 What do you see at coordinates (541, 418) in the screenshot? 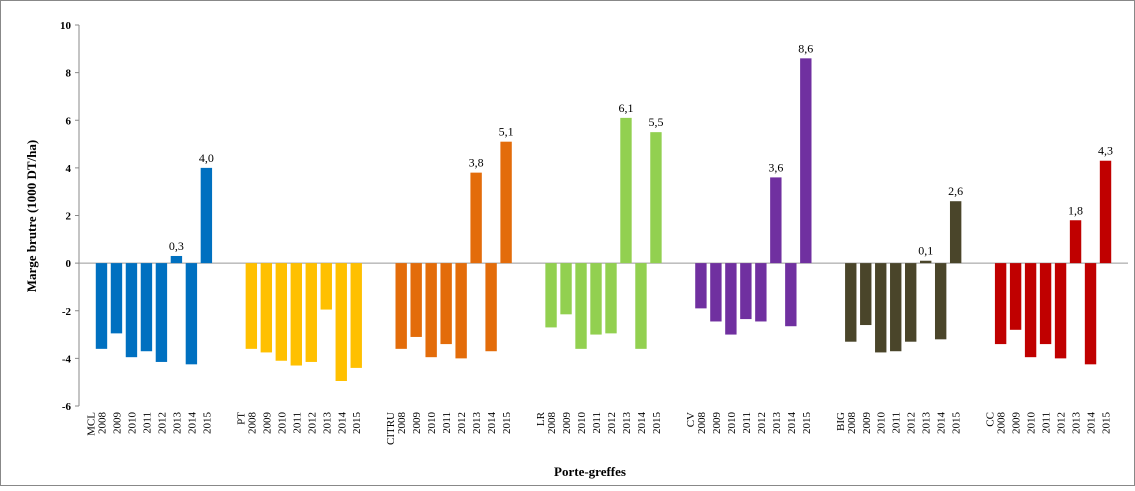
I see `category-group-label: LR` at bounding box center [541, 418].